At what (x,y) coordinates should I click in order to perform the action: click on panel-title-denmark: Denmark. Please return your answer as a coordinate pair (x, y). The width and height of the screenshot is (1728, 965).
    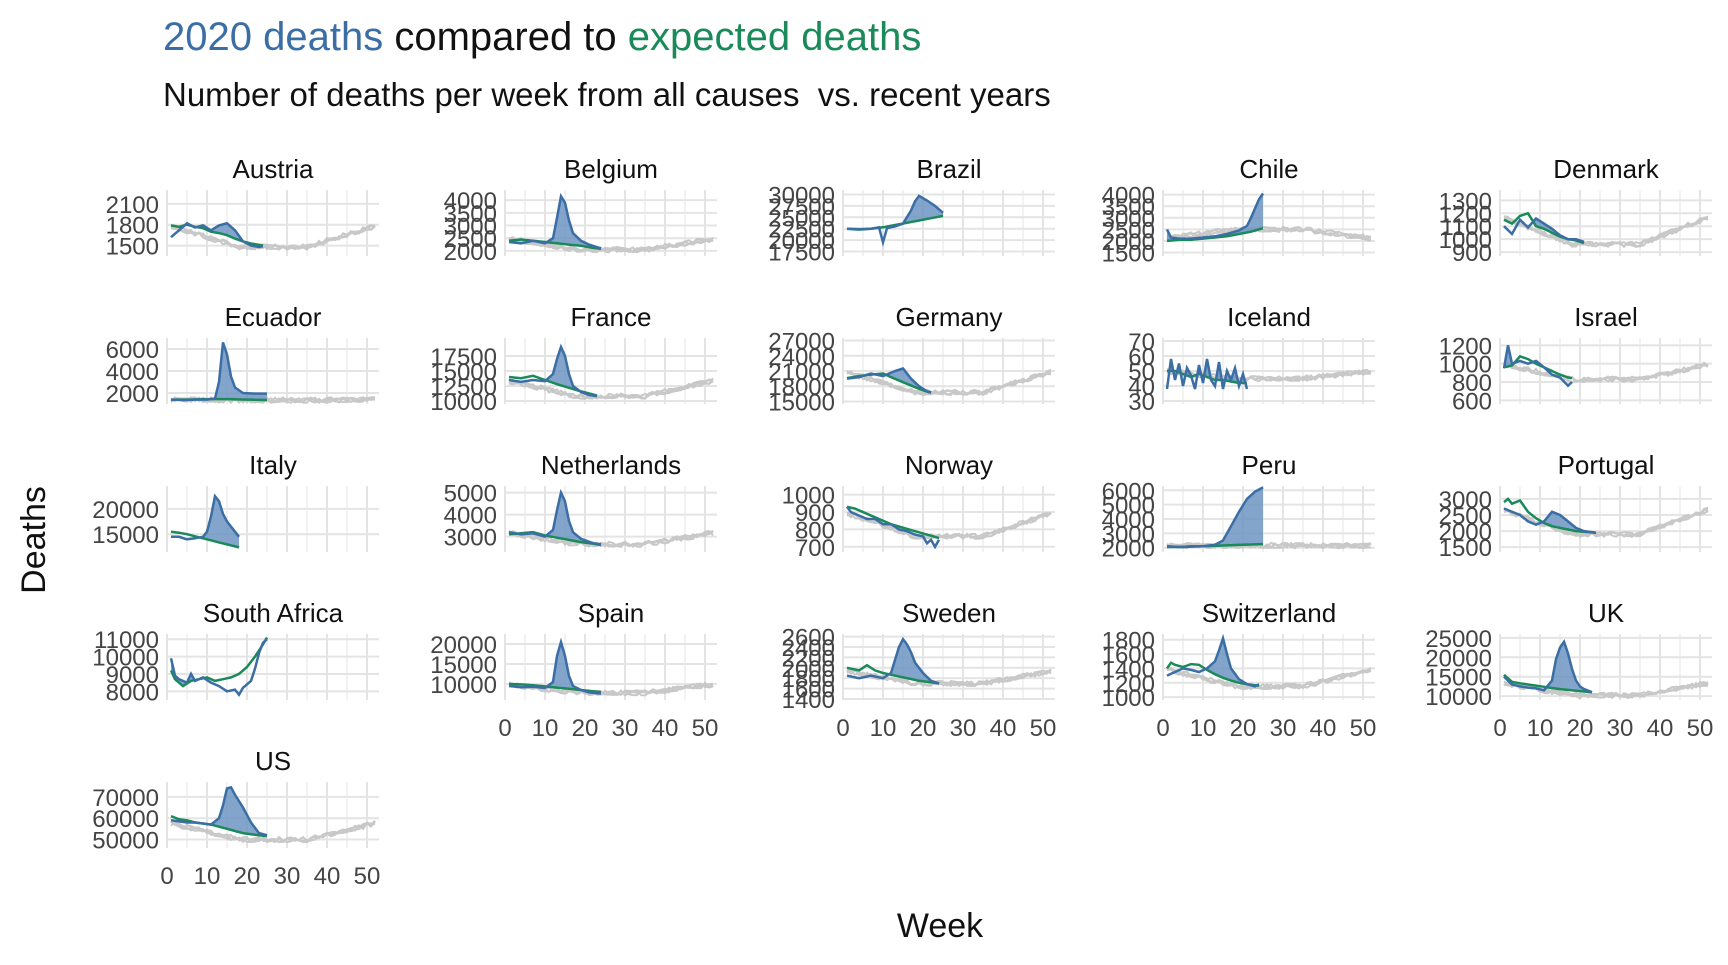
    Looking at the image, I should click on (1606, 169).